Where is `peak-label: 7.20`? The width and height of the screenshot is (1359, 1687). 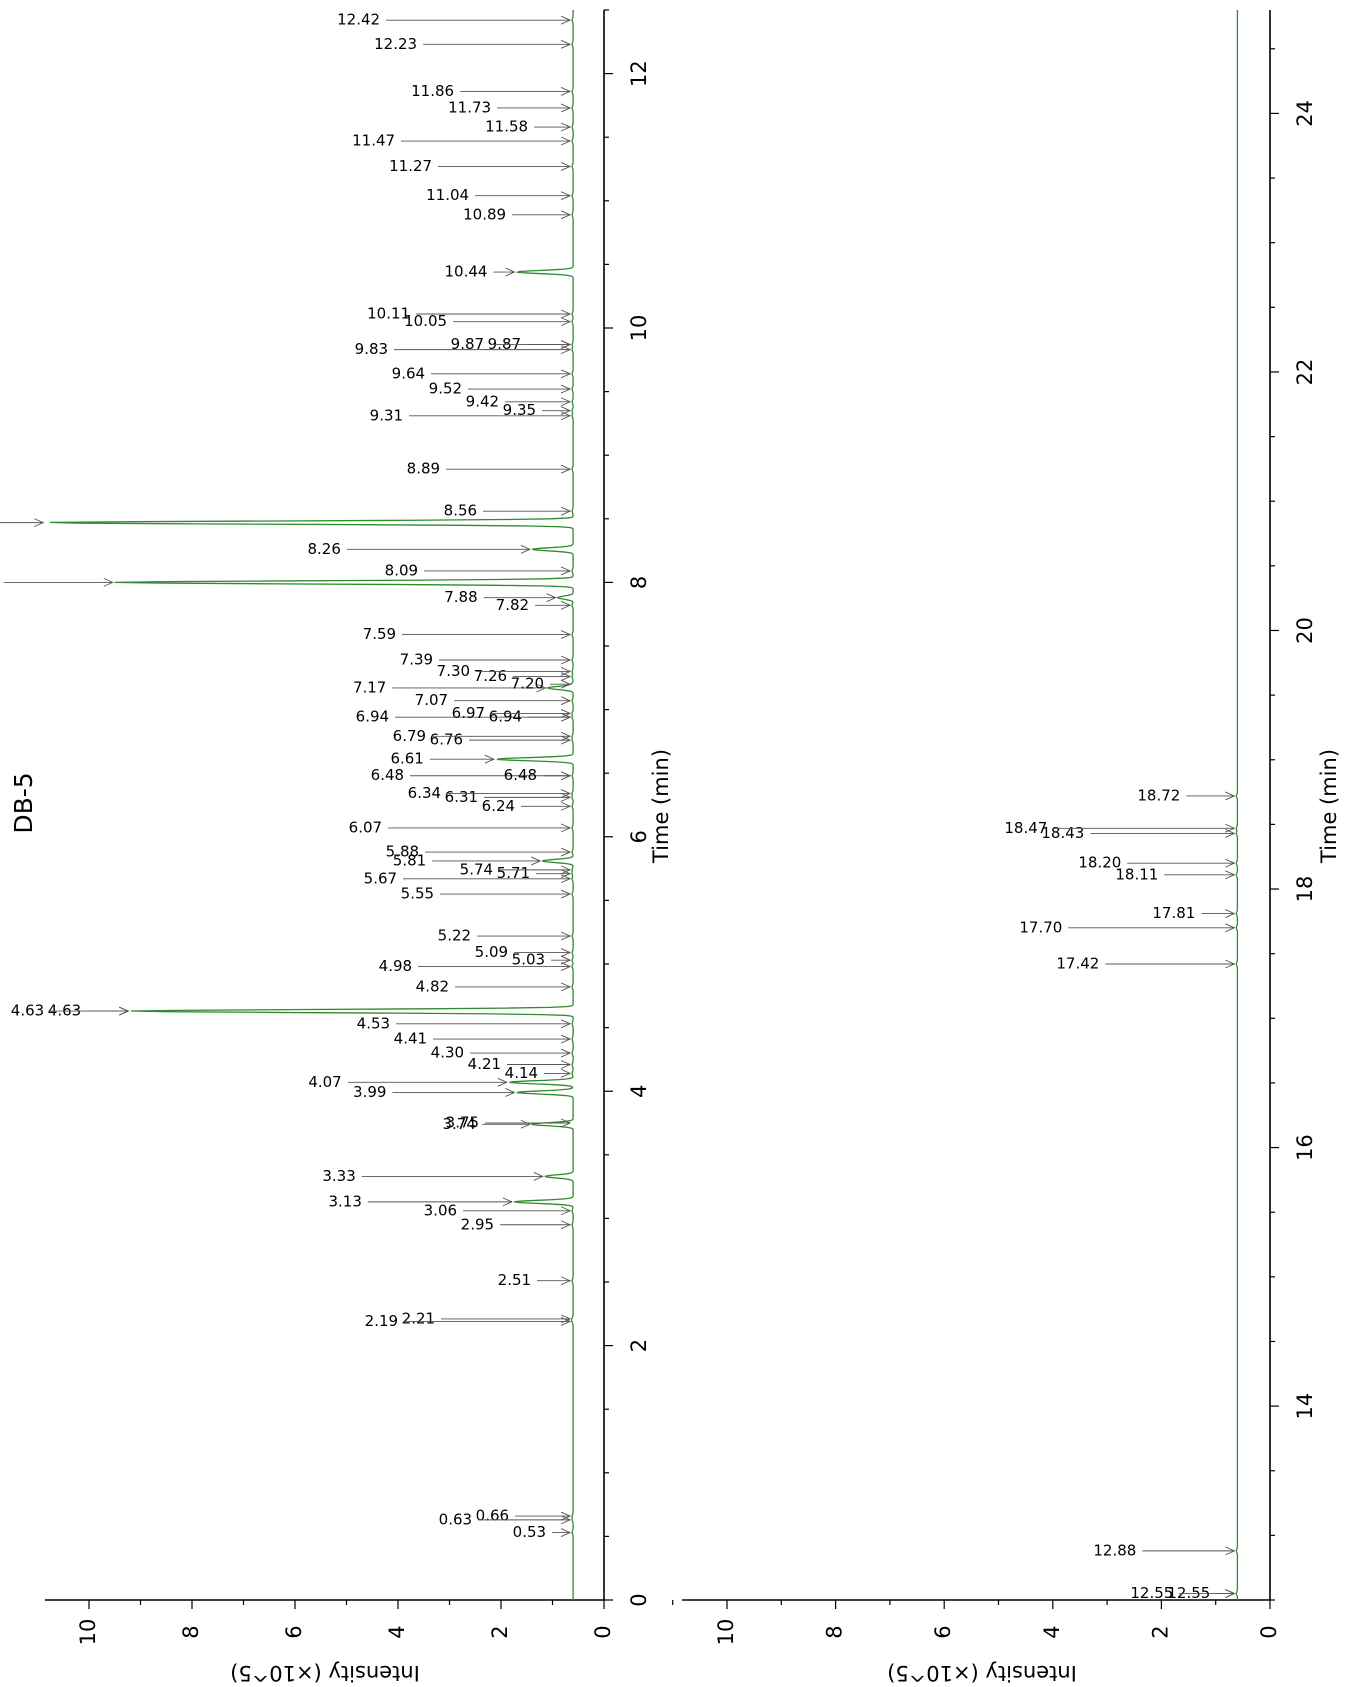
peak-label: 7.20 is located at coordinates (527, 684).